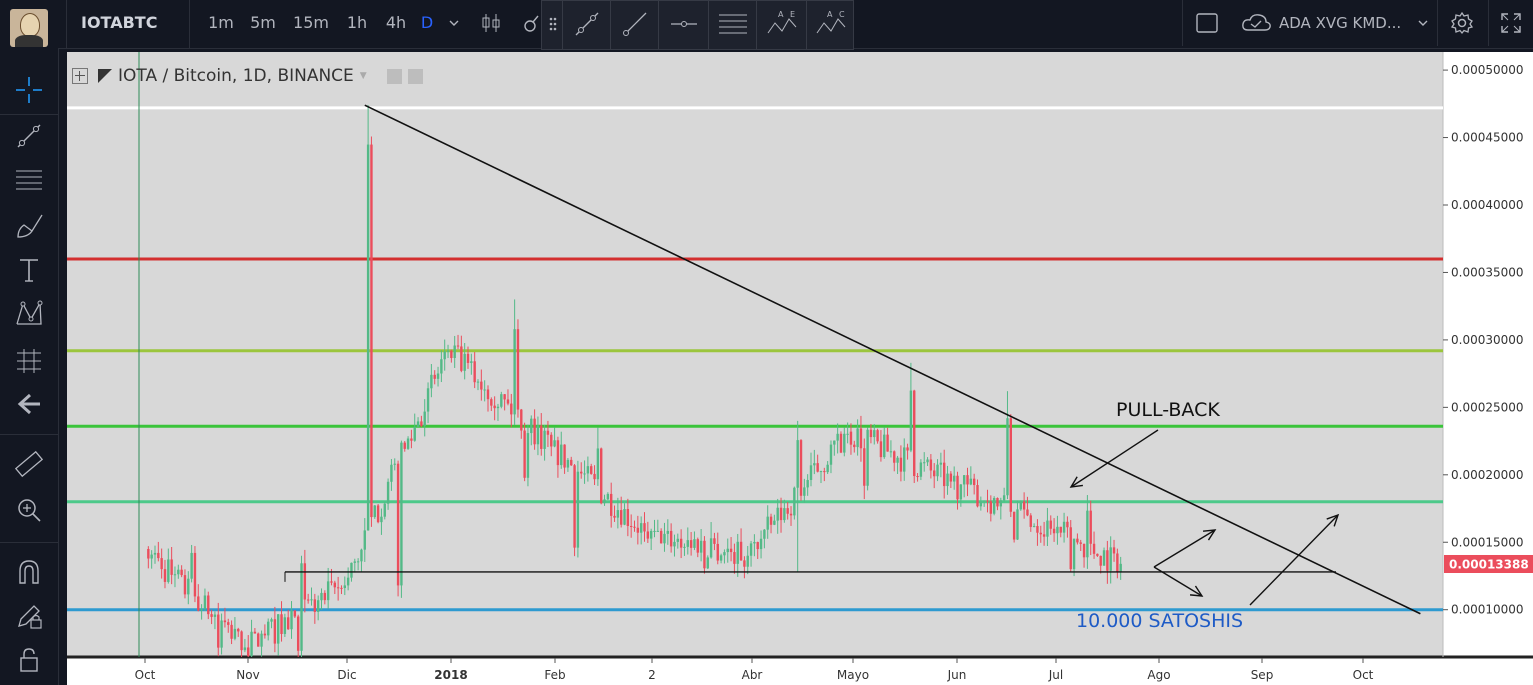 The image size is (1533, 685). What do you see at coordinates (1461, 23) in the screenshot?
I see `gear-icon` at bounding box center [1461, 23].